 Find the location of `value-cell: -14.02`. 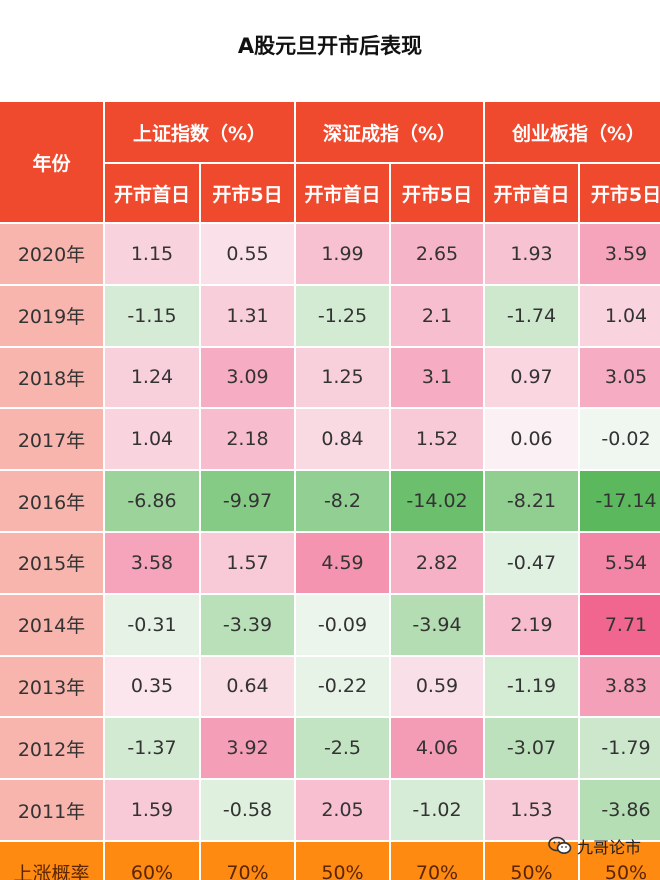

value-cell: -14.02 is located at coordinates (437, 501).